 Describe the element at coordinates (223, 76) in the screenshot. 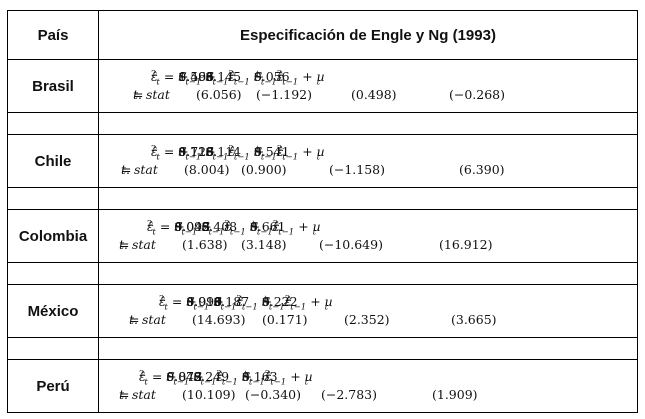

I see `coef-2: 0.145` at that location.